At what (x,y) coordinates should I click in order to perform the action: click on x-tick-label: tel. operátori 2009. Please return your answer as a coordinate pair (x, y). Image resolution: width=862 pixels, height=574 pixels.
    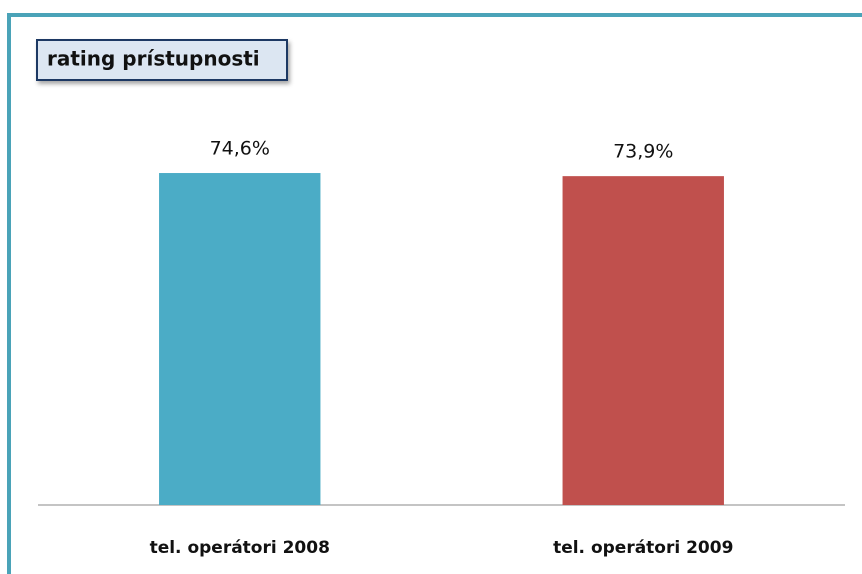
    Looking at the image, I should click on (643, 548).